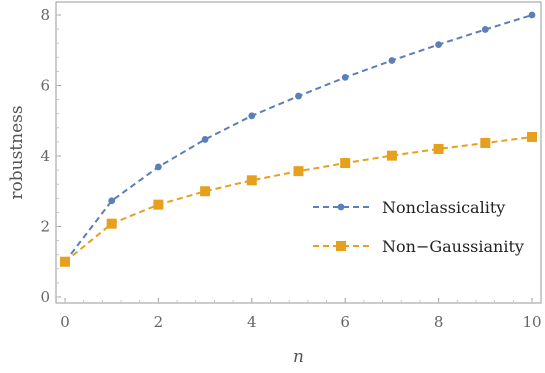  I want to click on legend-label: Nonclassicality, so click(443, 207).